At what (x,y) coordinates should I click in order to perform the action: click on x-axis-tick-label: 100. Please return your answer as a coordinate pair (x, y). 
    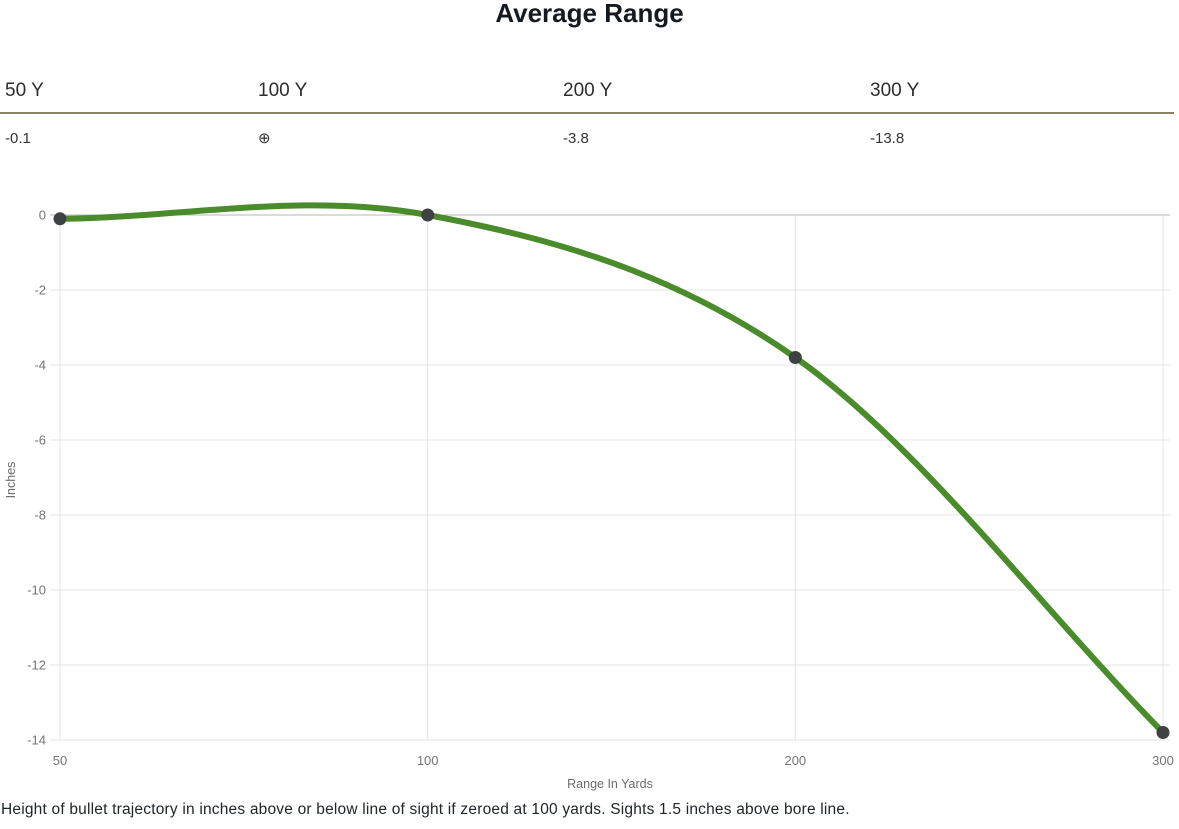
    Looking at the image, I should click on (428, 760).